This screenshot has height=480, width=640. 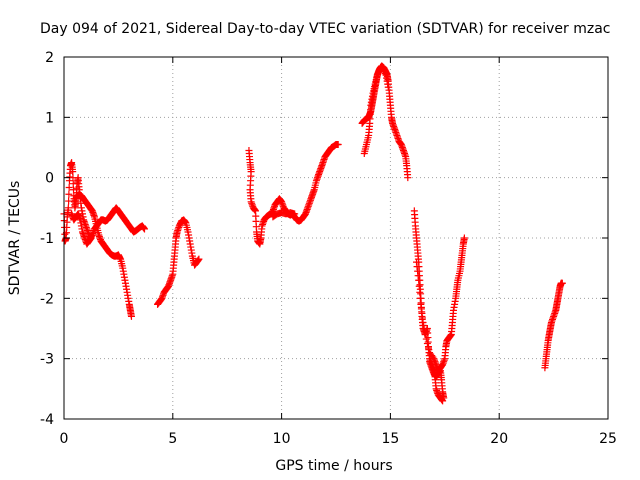 I want to click on x-tick-label: 10, so click(x=282, y=439).